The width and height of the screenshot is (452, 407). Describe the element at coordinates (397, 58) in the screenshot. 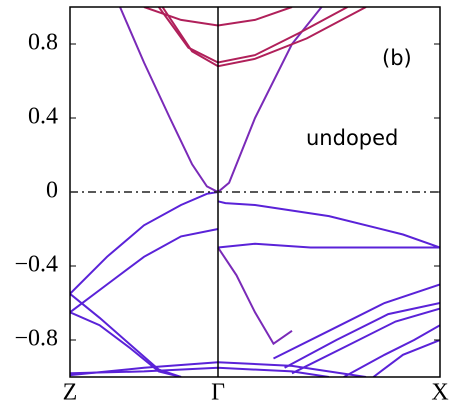

I see `annotation: (b)` at that location.